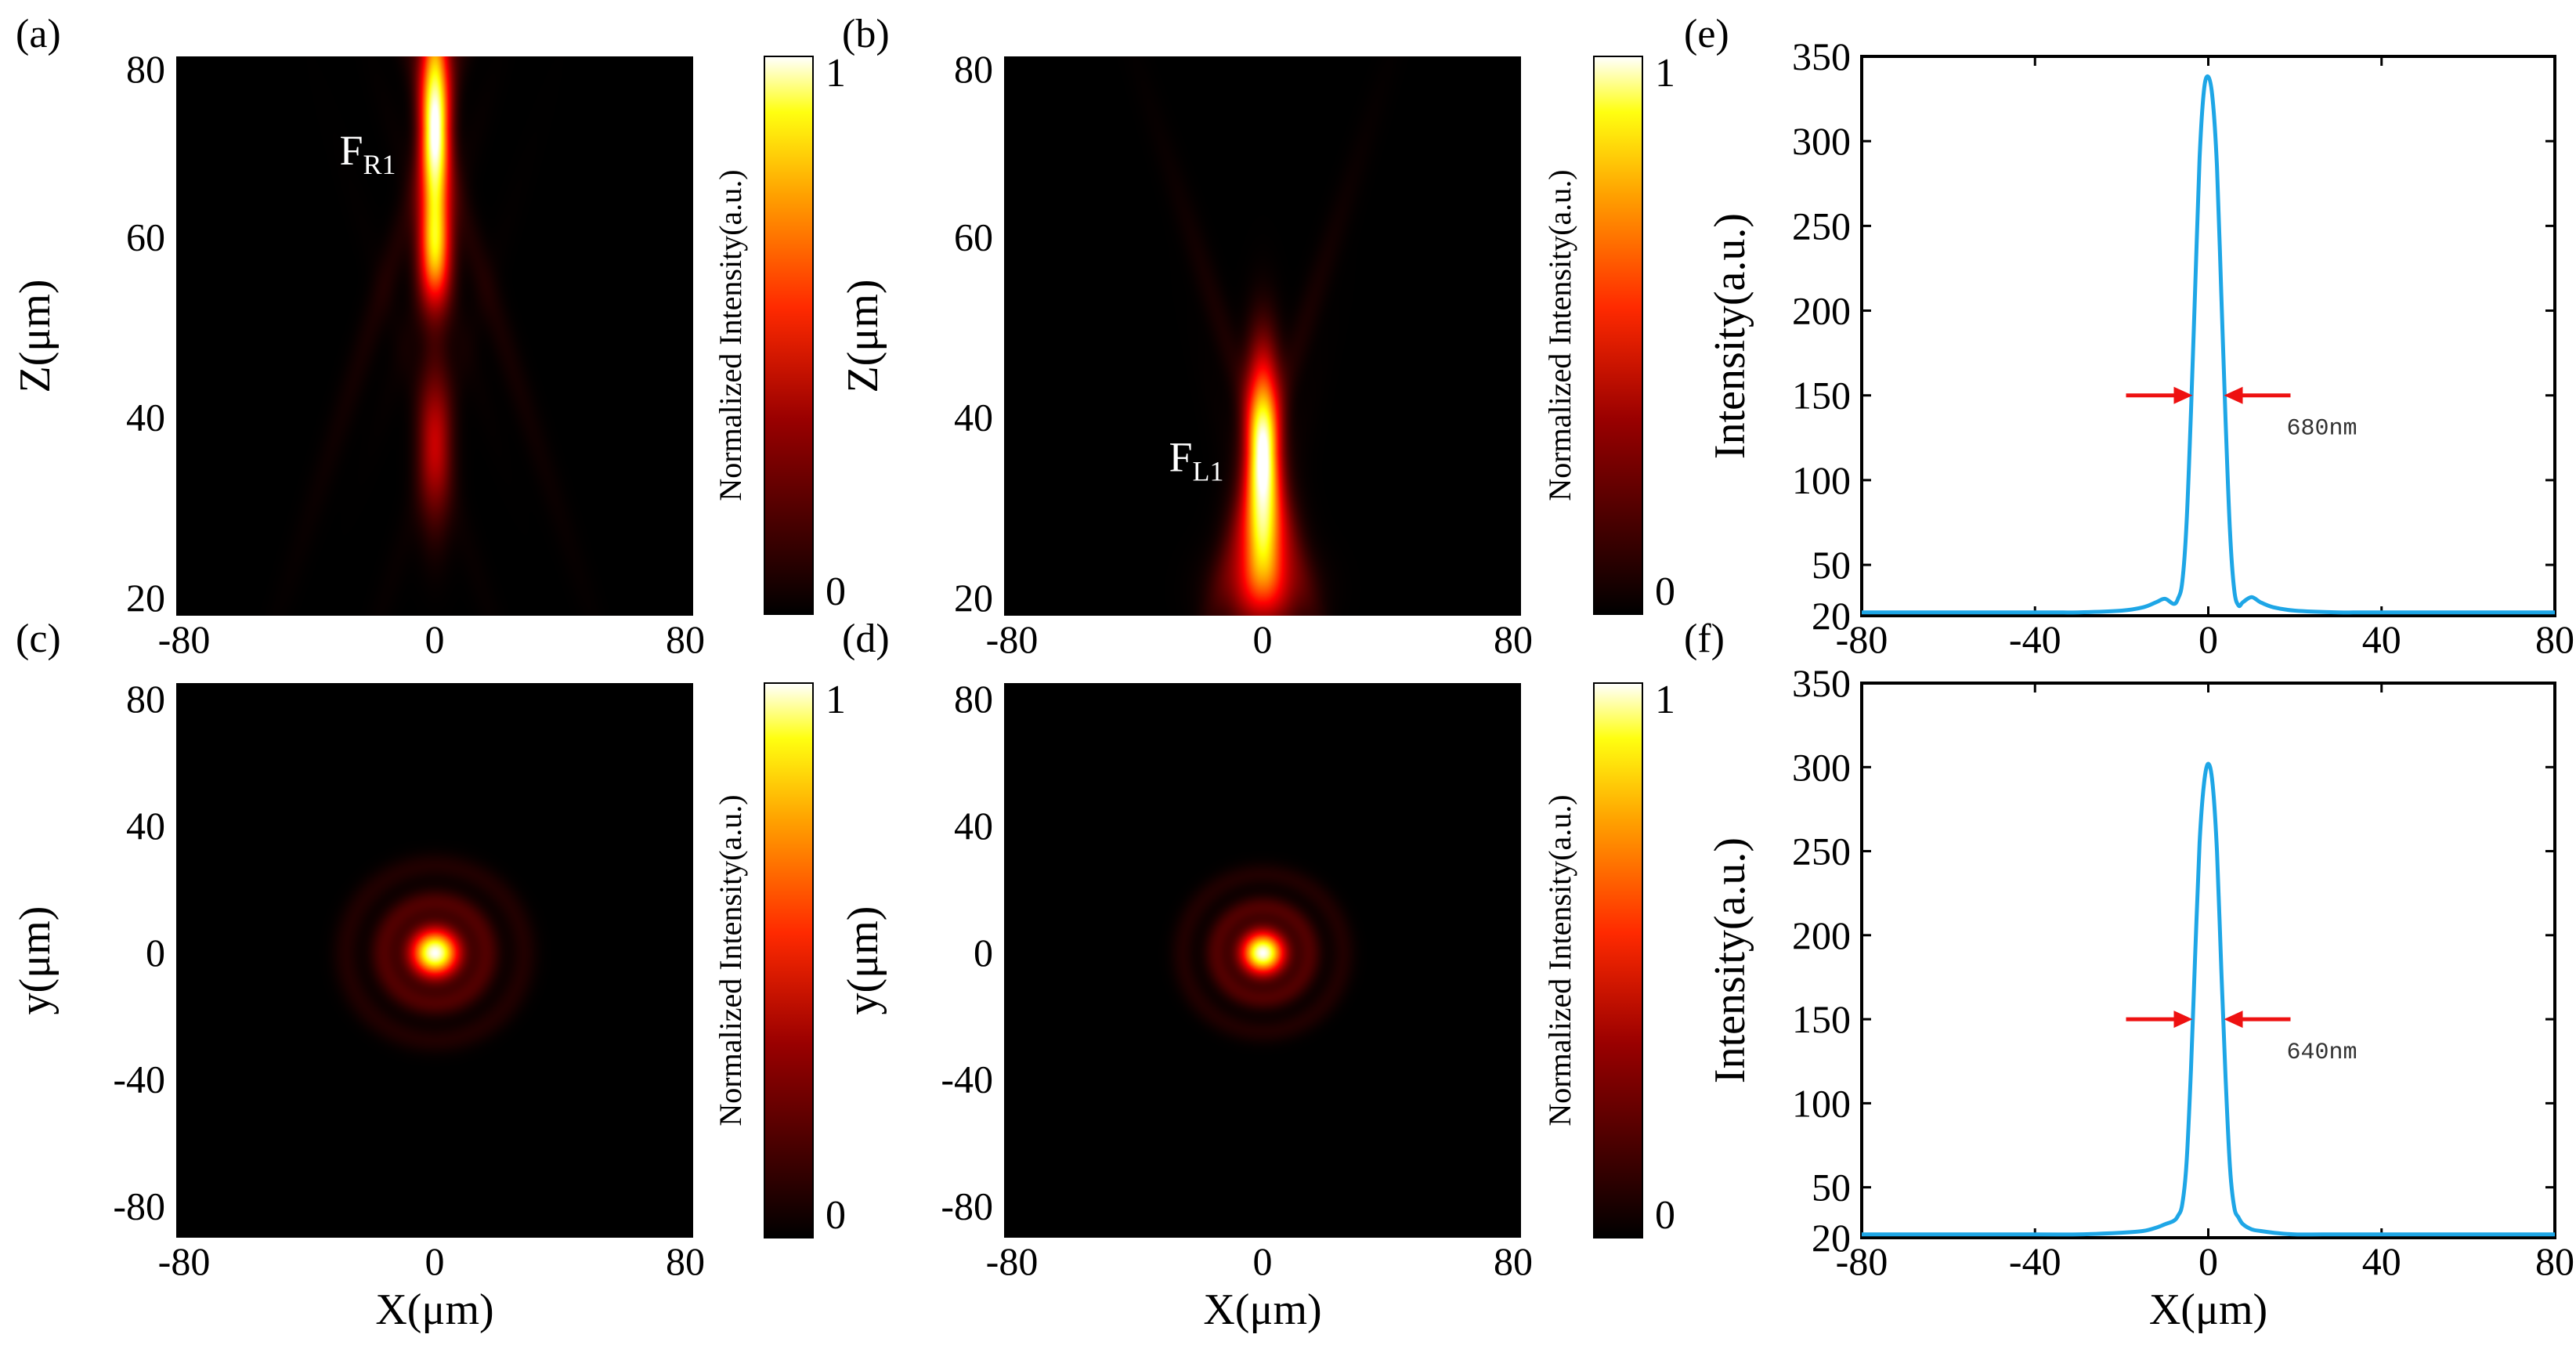  What do you see at coordinates (379, 164) in the screenshot?
I see `focus-annotation-sub: R1` at bounding box center [379, 164].